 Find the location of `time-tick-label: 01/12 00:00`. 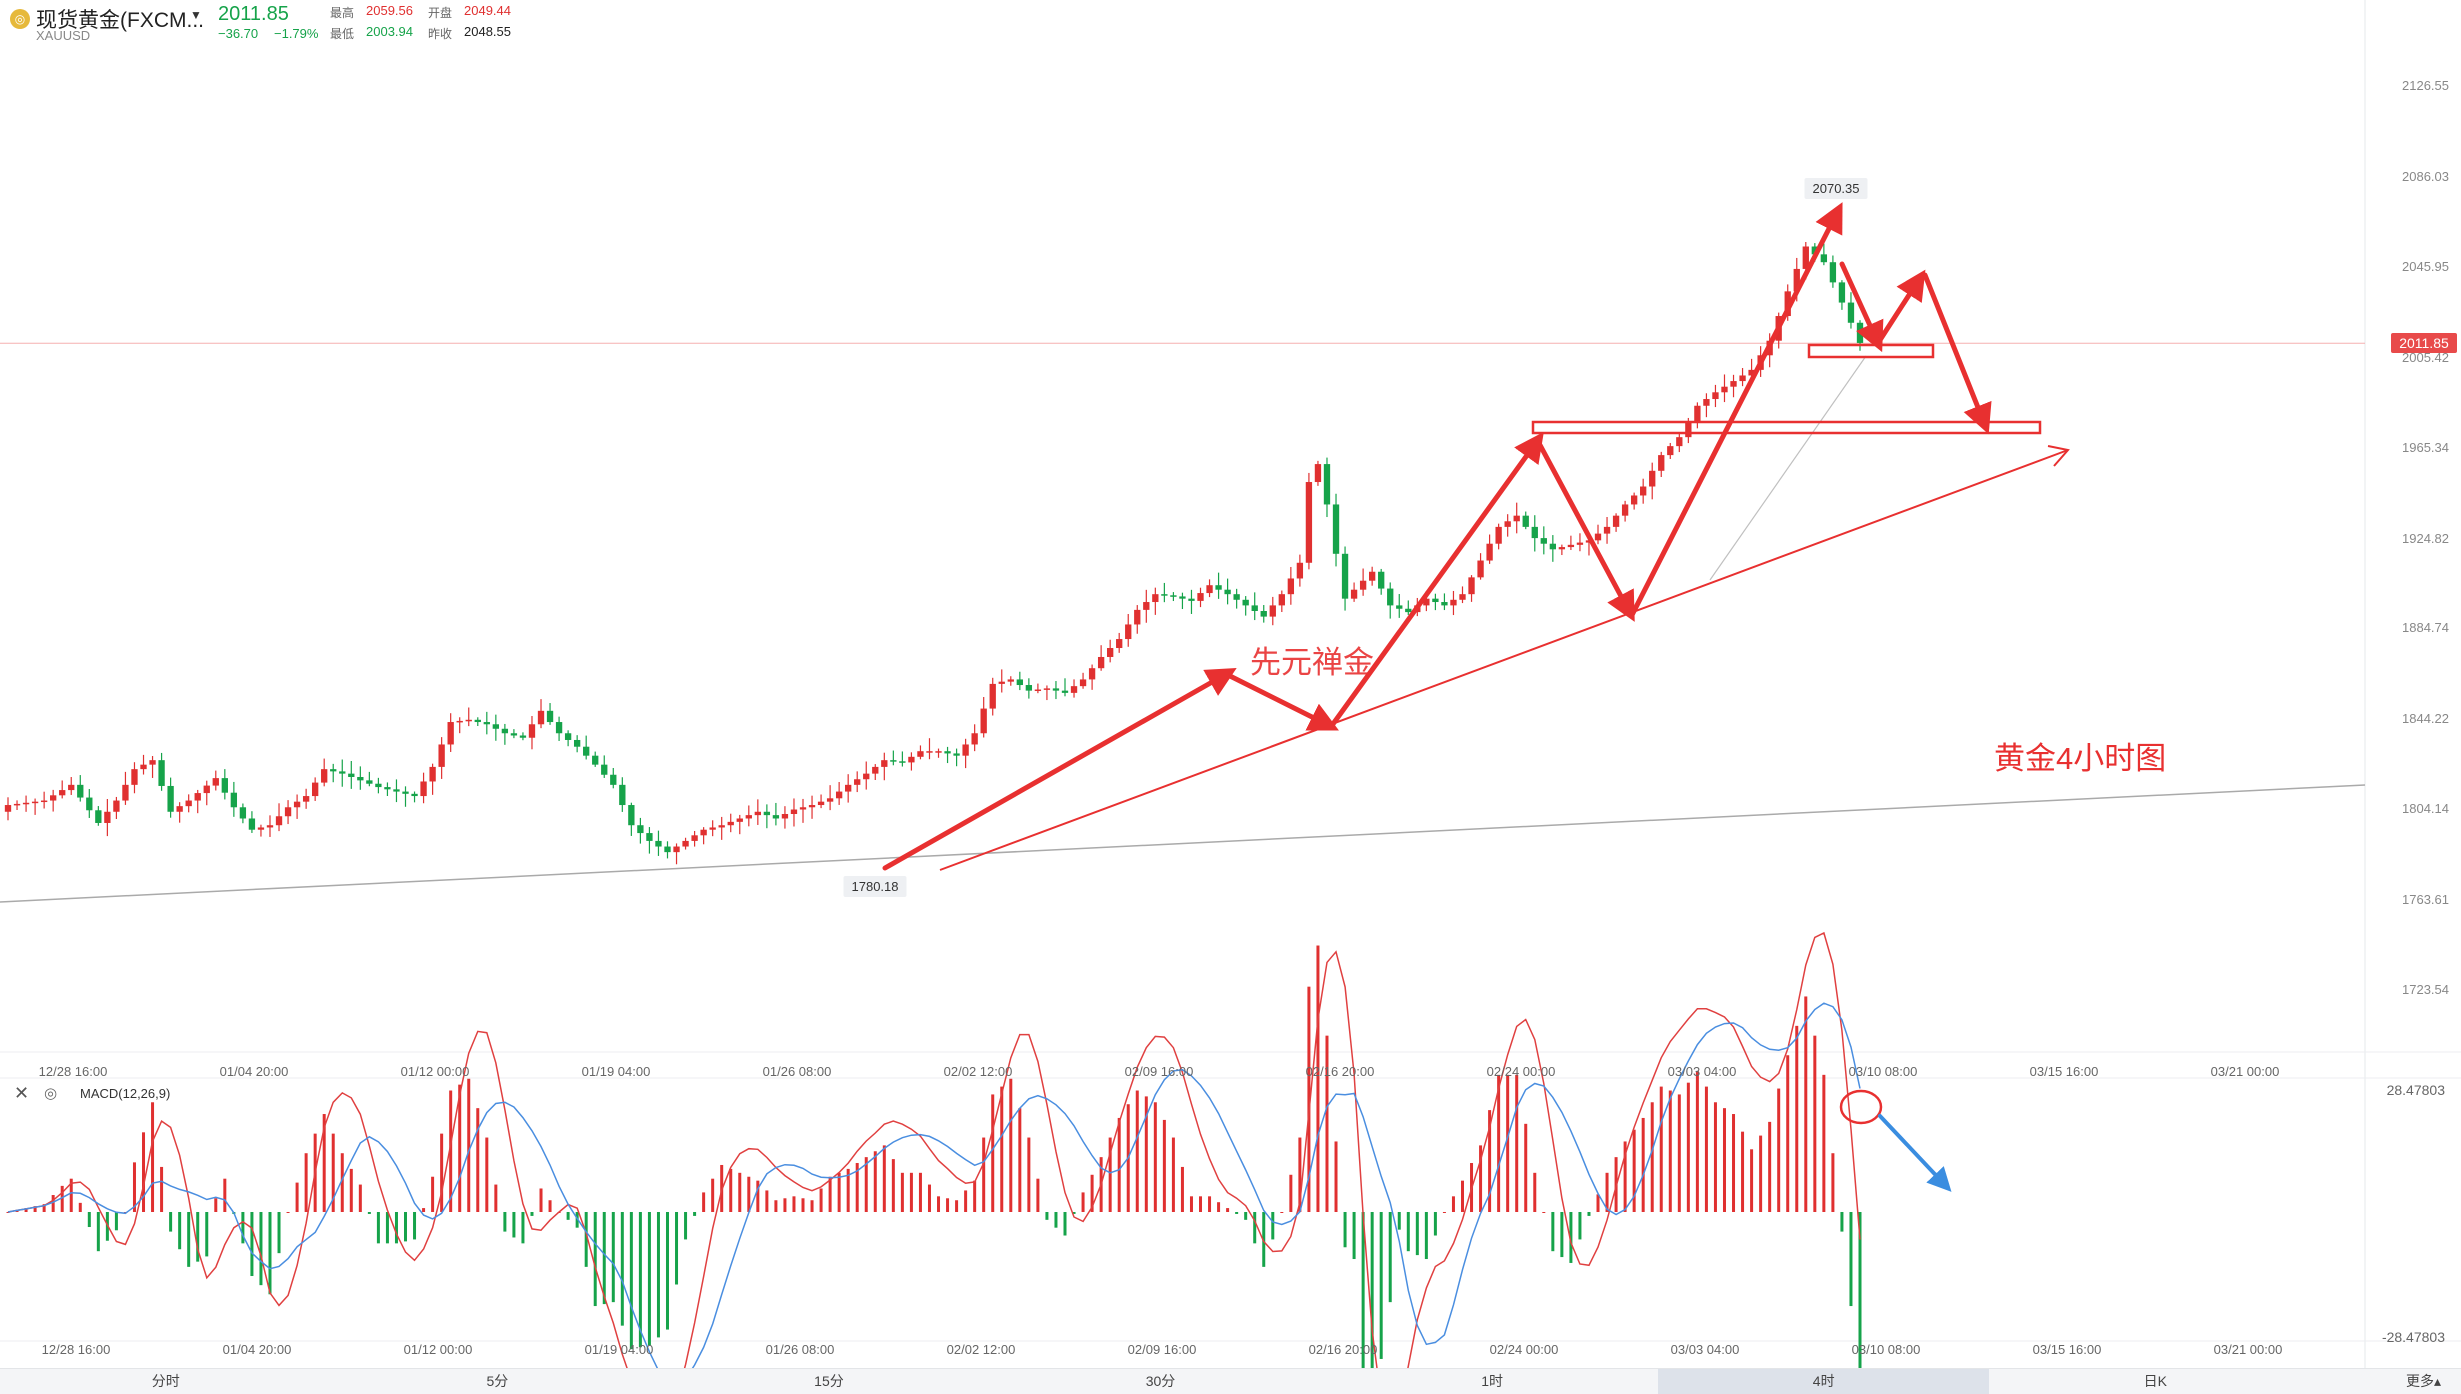

time-tick-label: 01/12 00:00 is located at coordinates (438, 1349).